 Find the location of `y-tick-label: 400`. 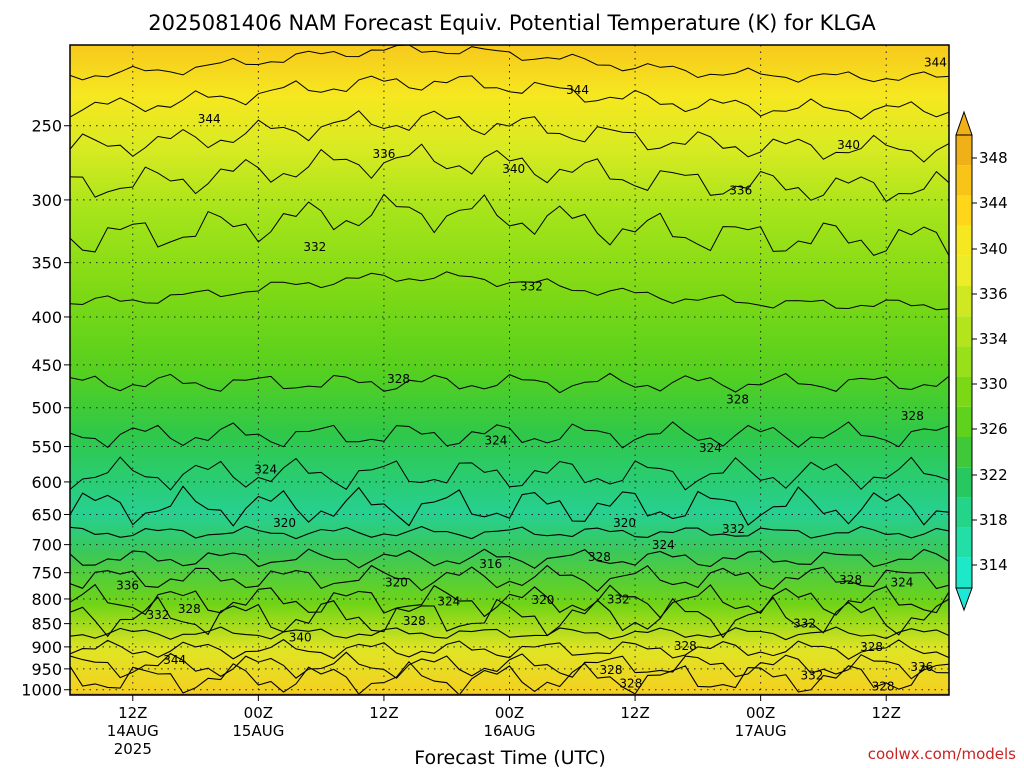

y-tick-label: 400 is located at coordinates (46, 317).